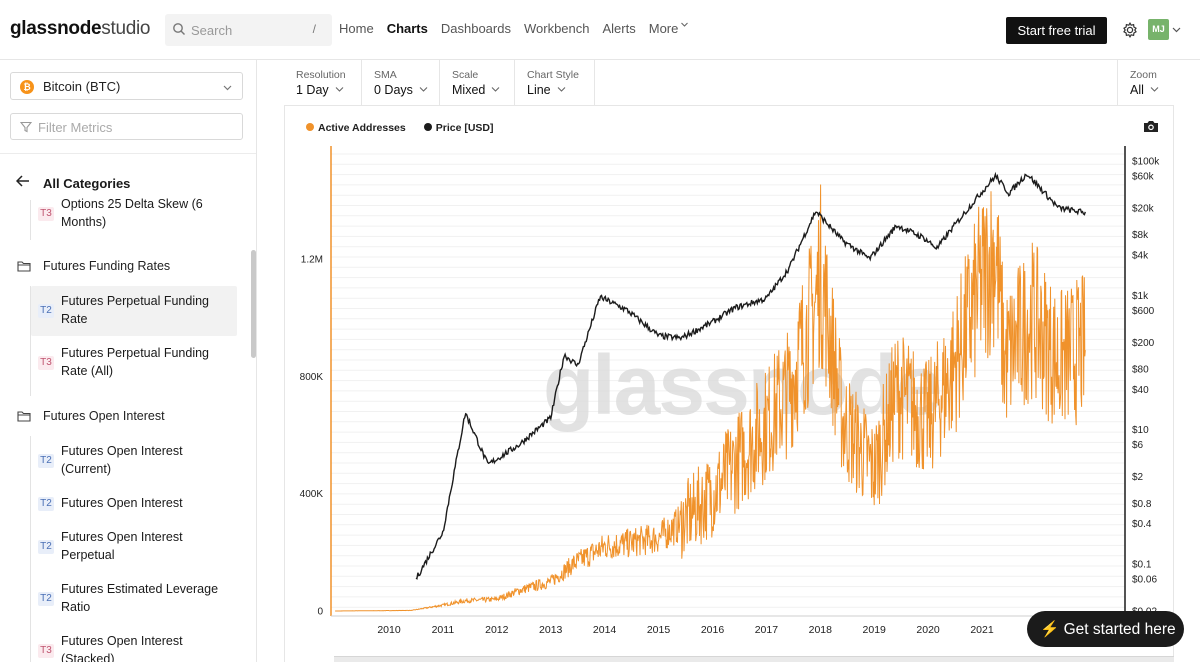  Describe the element at coordinates (23, 181) in the screenshot. I see `arrow-left-icon` at that location.